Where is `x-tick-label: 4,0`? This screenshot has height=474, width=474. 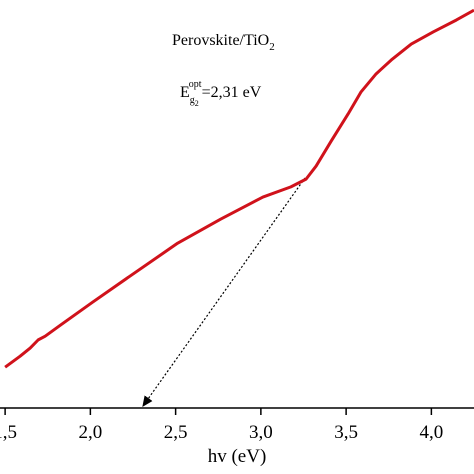 x-tick-label: 4,0 is located at coordinates (431, 432).